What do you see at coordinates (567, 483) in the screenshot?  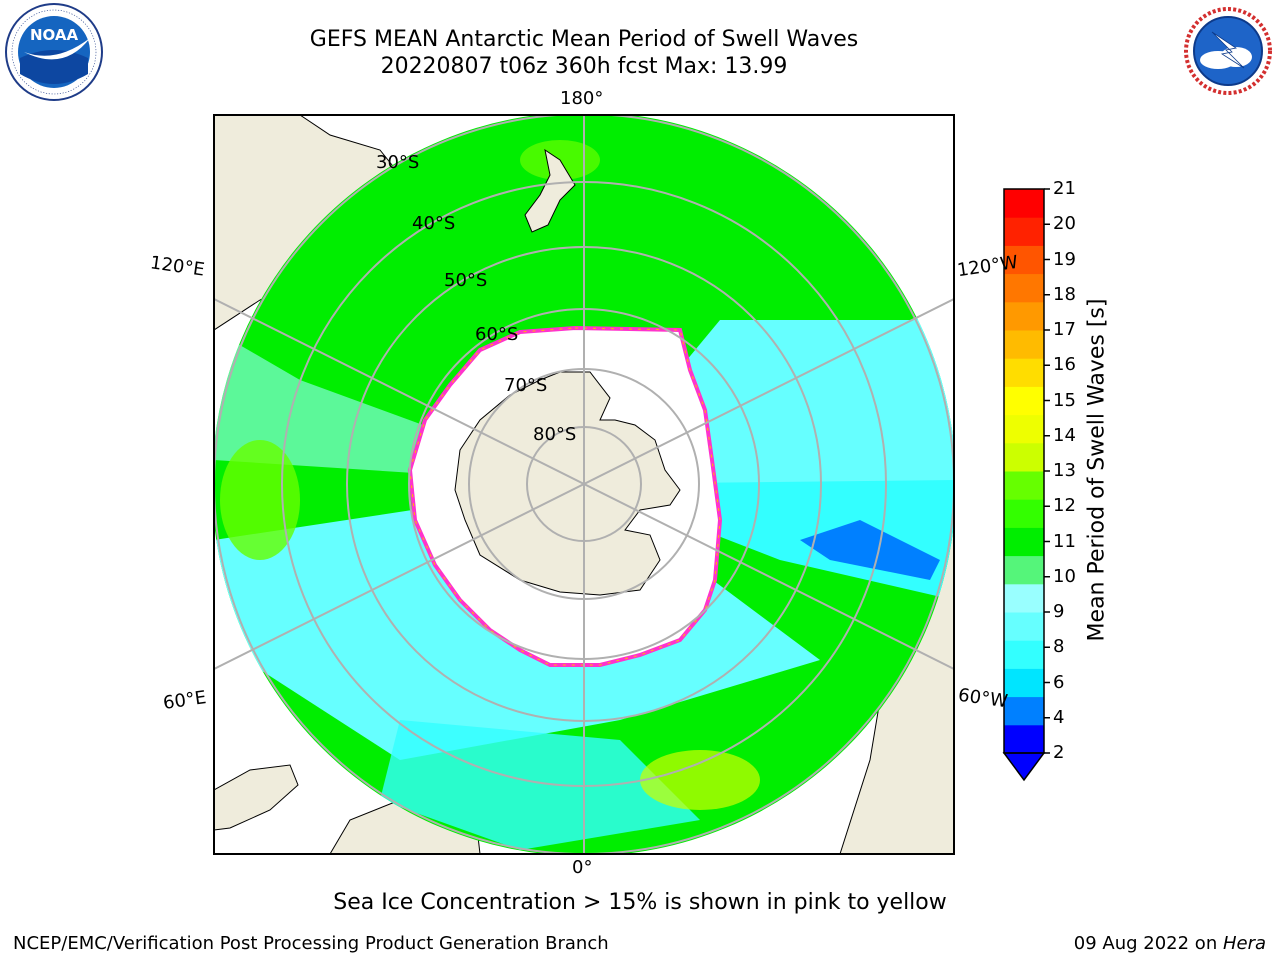 I see `land-antarctica` at bounding box center [567, 483].